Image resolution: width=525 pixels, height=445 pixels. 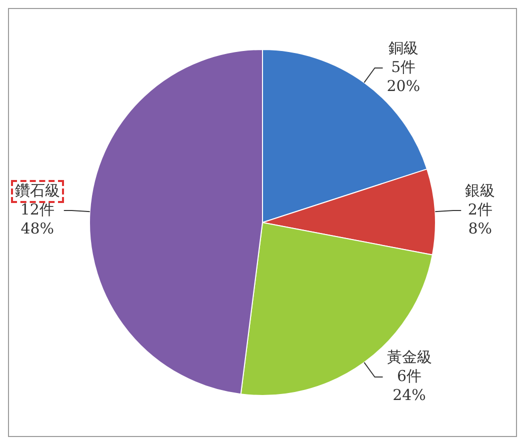 What do you see at coordinates (480, 219) in the screenshot?
I see `data-label: 2件 8%` at bounding box center [480, 219].